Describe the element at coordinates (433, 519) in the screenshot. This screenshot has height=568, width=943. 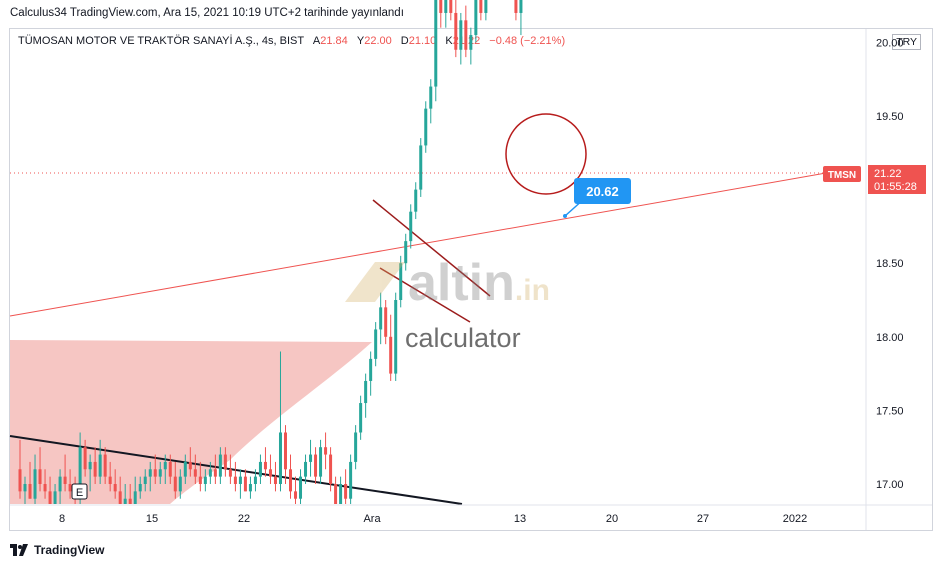
I see `x-axis: 8 15 22 Ara 13 20 27 2022` at that location.